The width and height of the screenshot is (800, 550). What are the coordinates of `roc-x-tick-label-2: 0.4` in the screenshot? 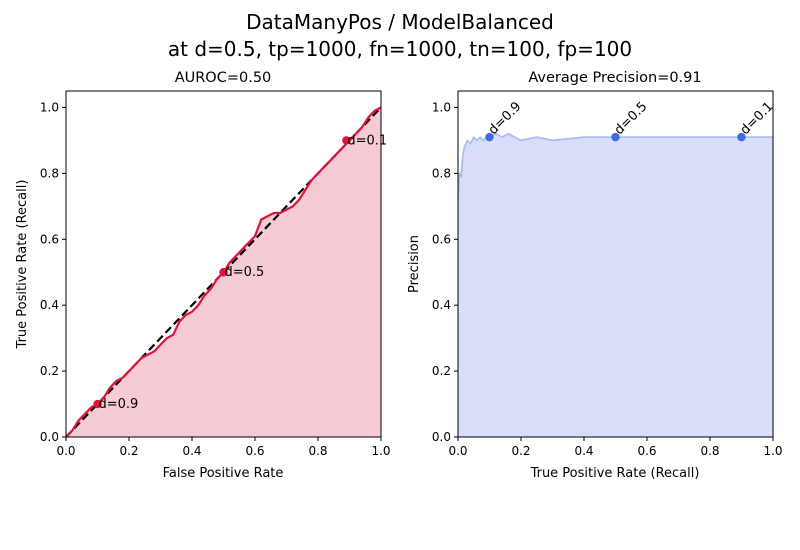 It's located at (191, 451).